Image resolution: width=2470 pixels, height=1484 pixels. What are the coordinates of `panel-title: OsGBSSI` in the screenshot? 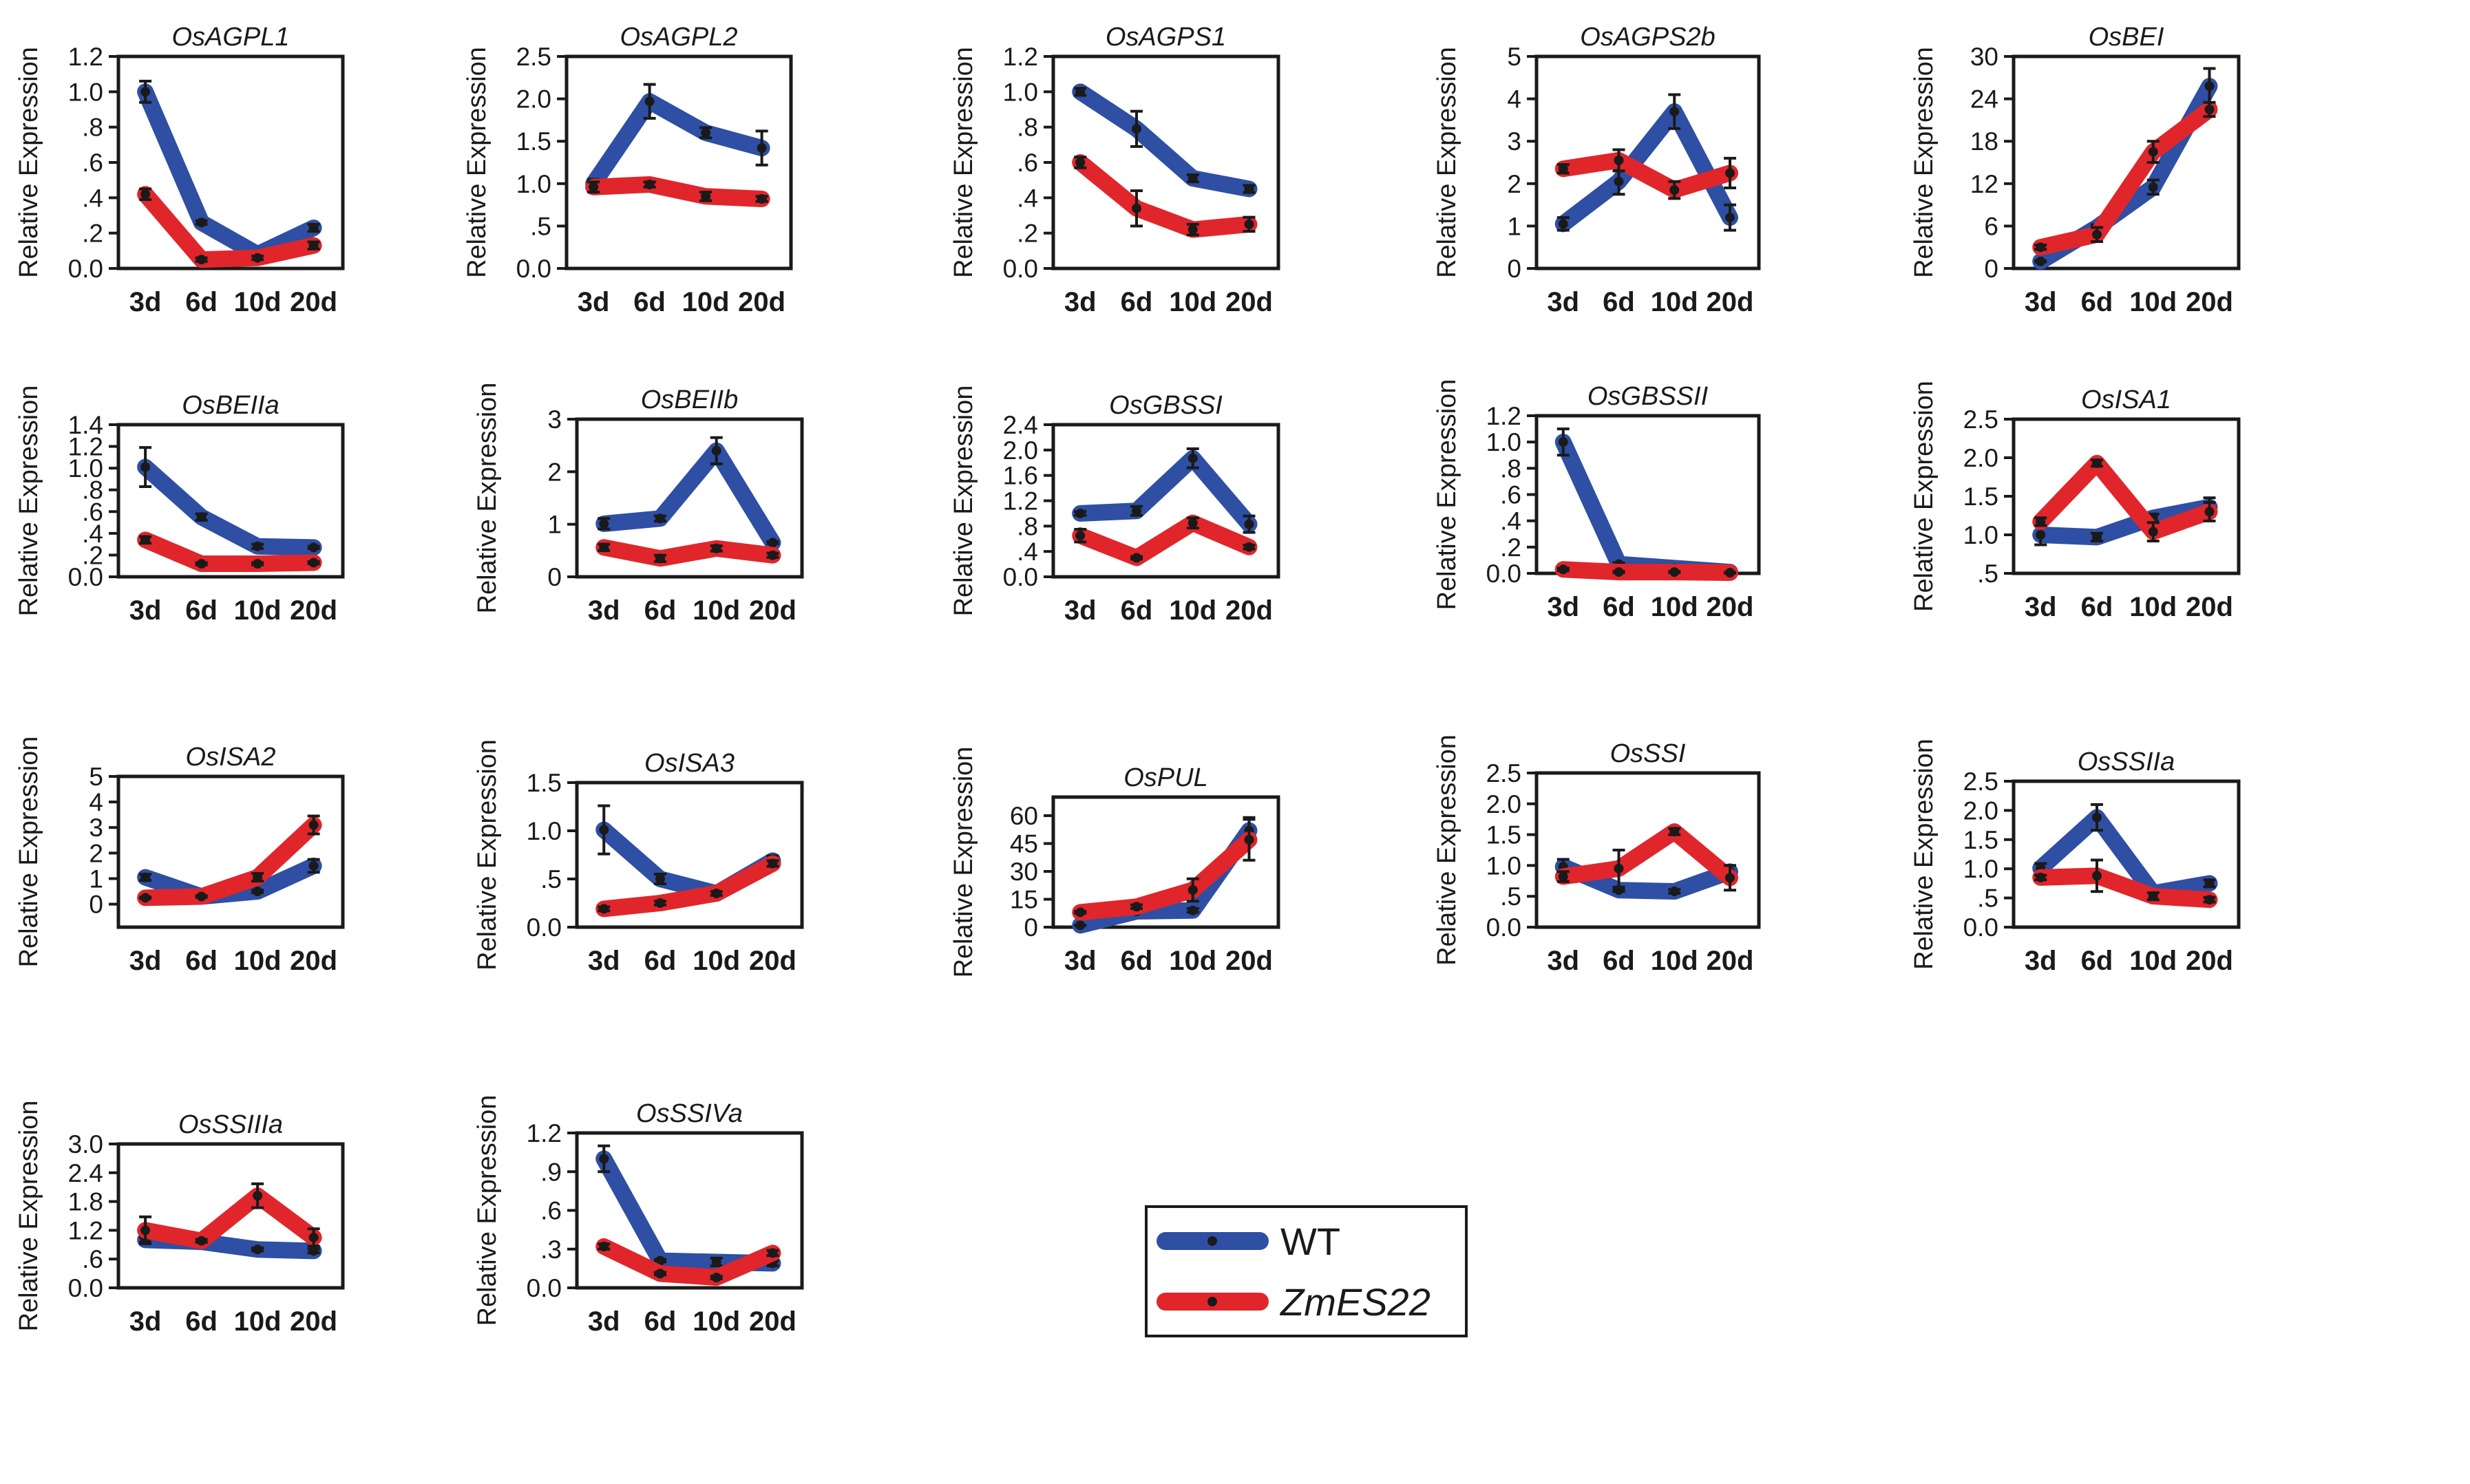 It's located at (1166, 405).